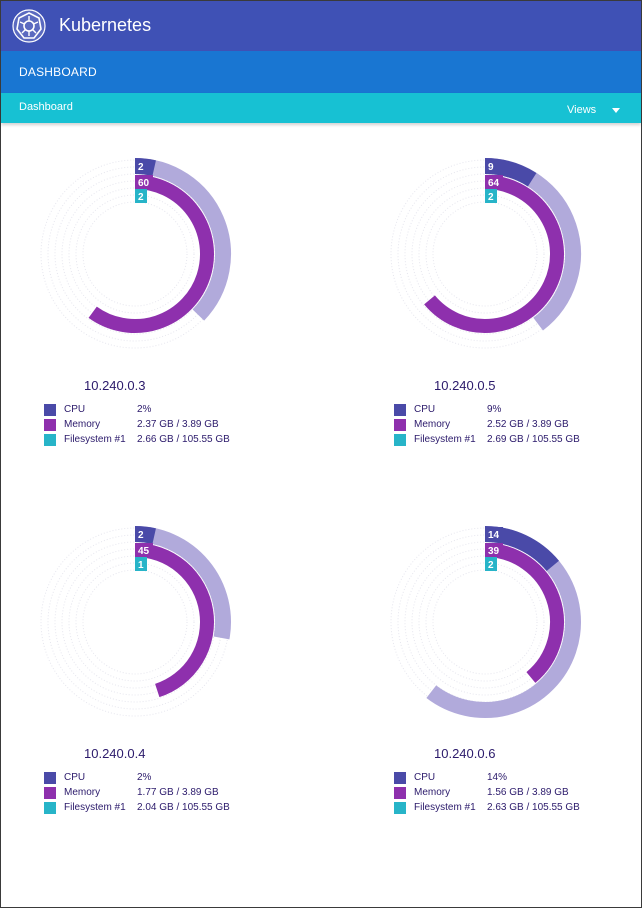  Describe the element at coordinates (29, 26) in the screenshot. I see `kubernetes-logo-icon` at that location.